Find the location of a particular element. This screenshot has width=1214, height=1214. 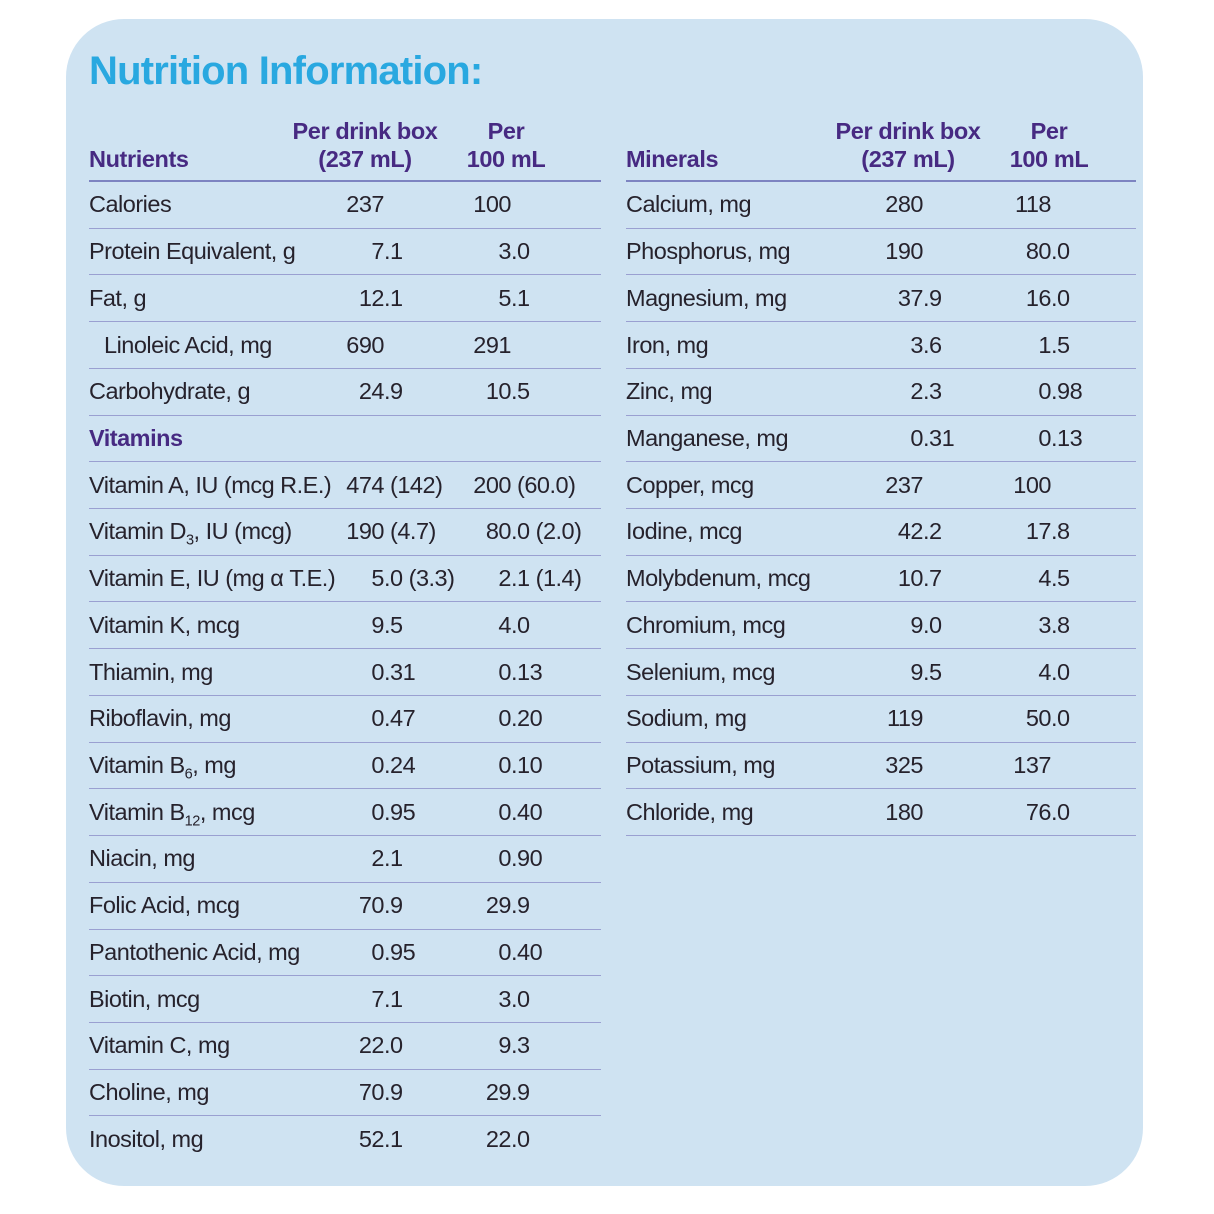

table-row: Choline, mg 70.9 29.9 is located at coordinates (345, 1093).